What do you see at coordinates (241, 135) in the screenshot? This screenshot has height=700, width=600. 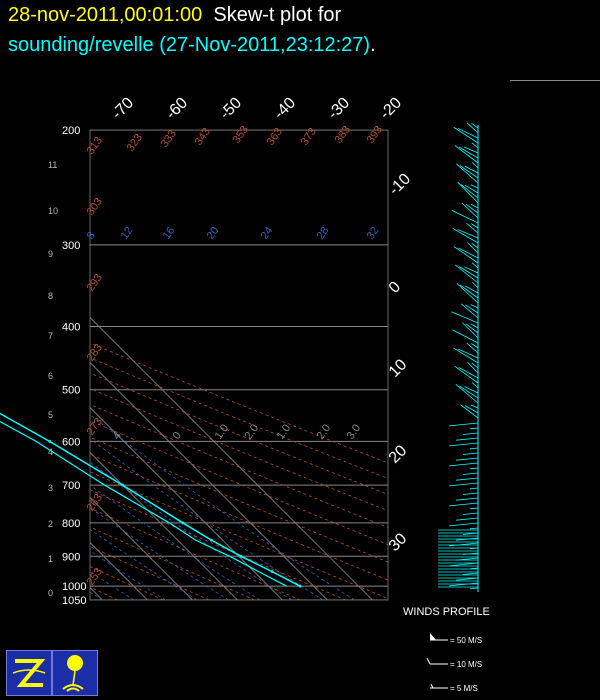 I see `dry-adiabat-label: 353` at bounding box center [241, 135].